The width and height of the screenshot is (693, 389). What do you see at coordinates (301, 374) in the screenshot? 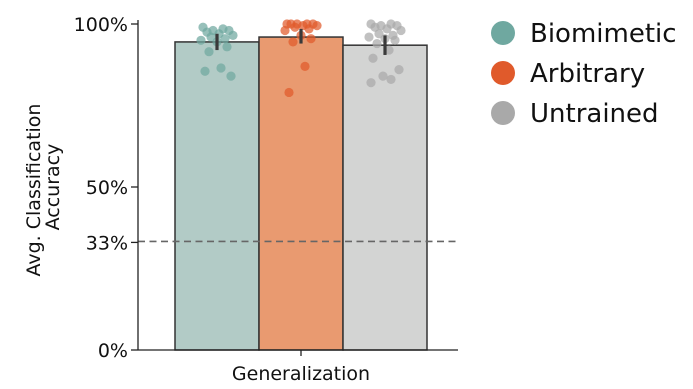
I see `x-axis-label: Generalization` at bounding box center [301, 374].